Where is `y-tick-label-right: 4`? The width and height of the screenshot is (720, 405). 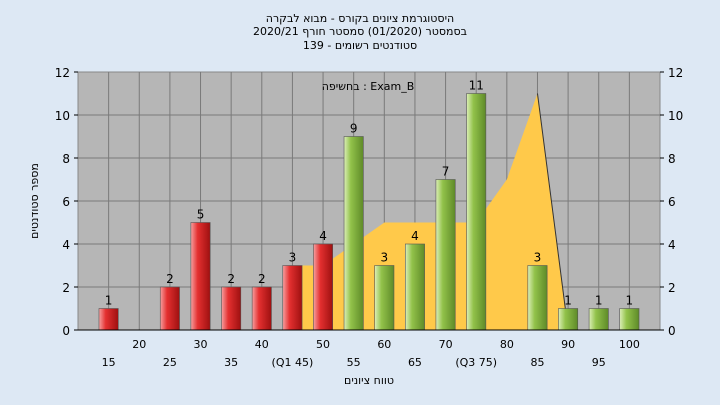
y-tick-label-right: 4 is located at coordinates (672, 245).